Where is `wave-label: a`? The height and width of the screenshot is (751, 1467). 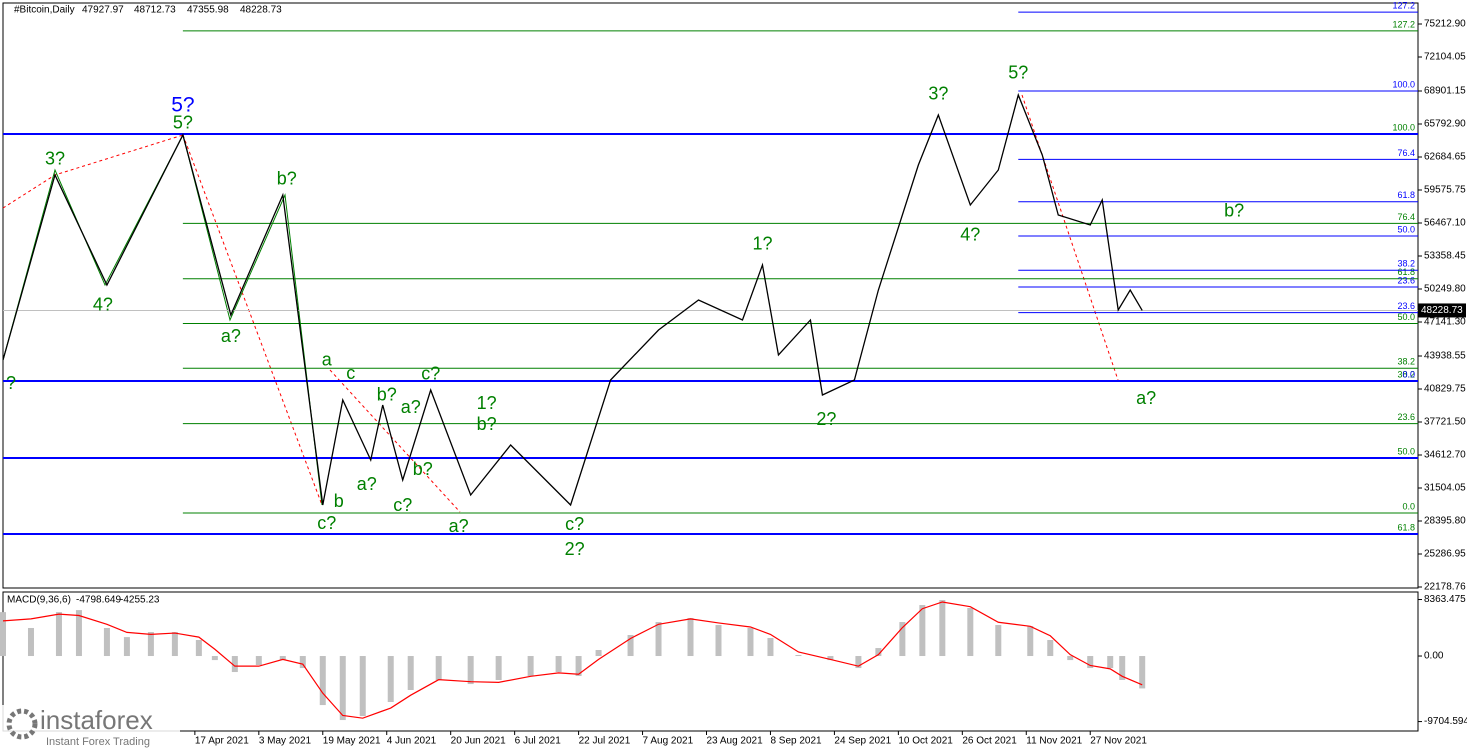
wave-label: a is located at coordinates (327, 360).